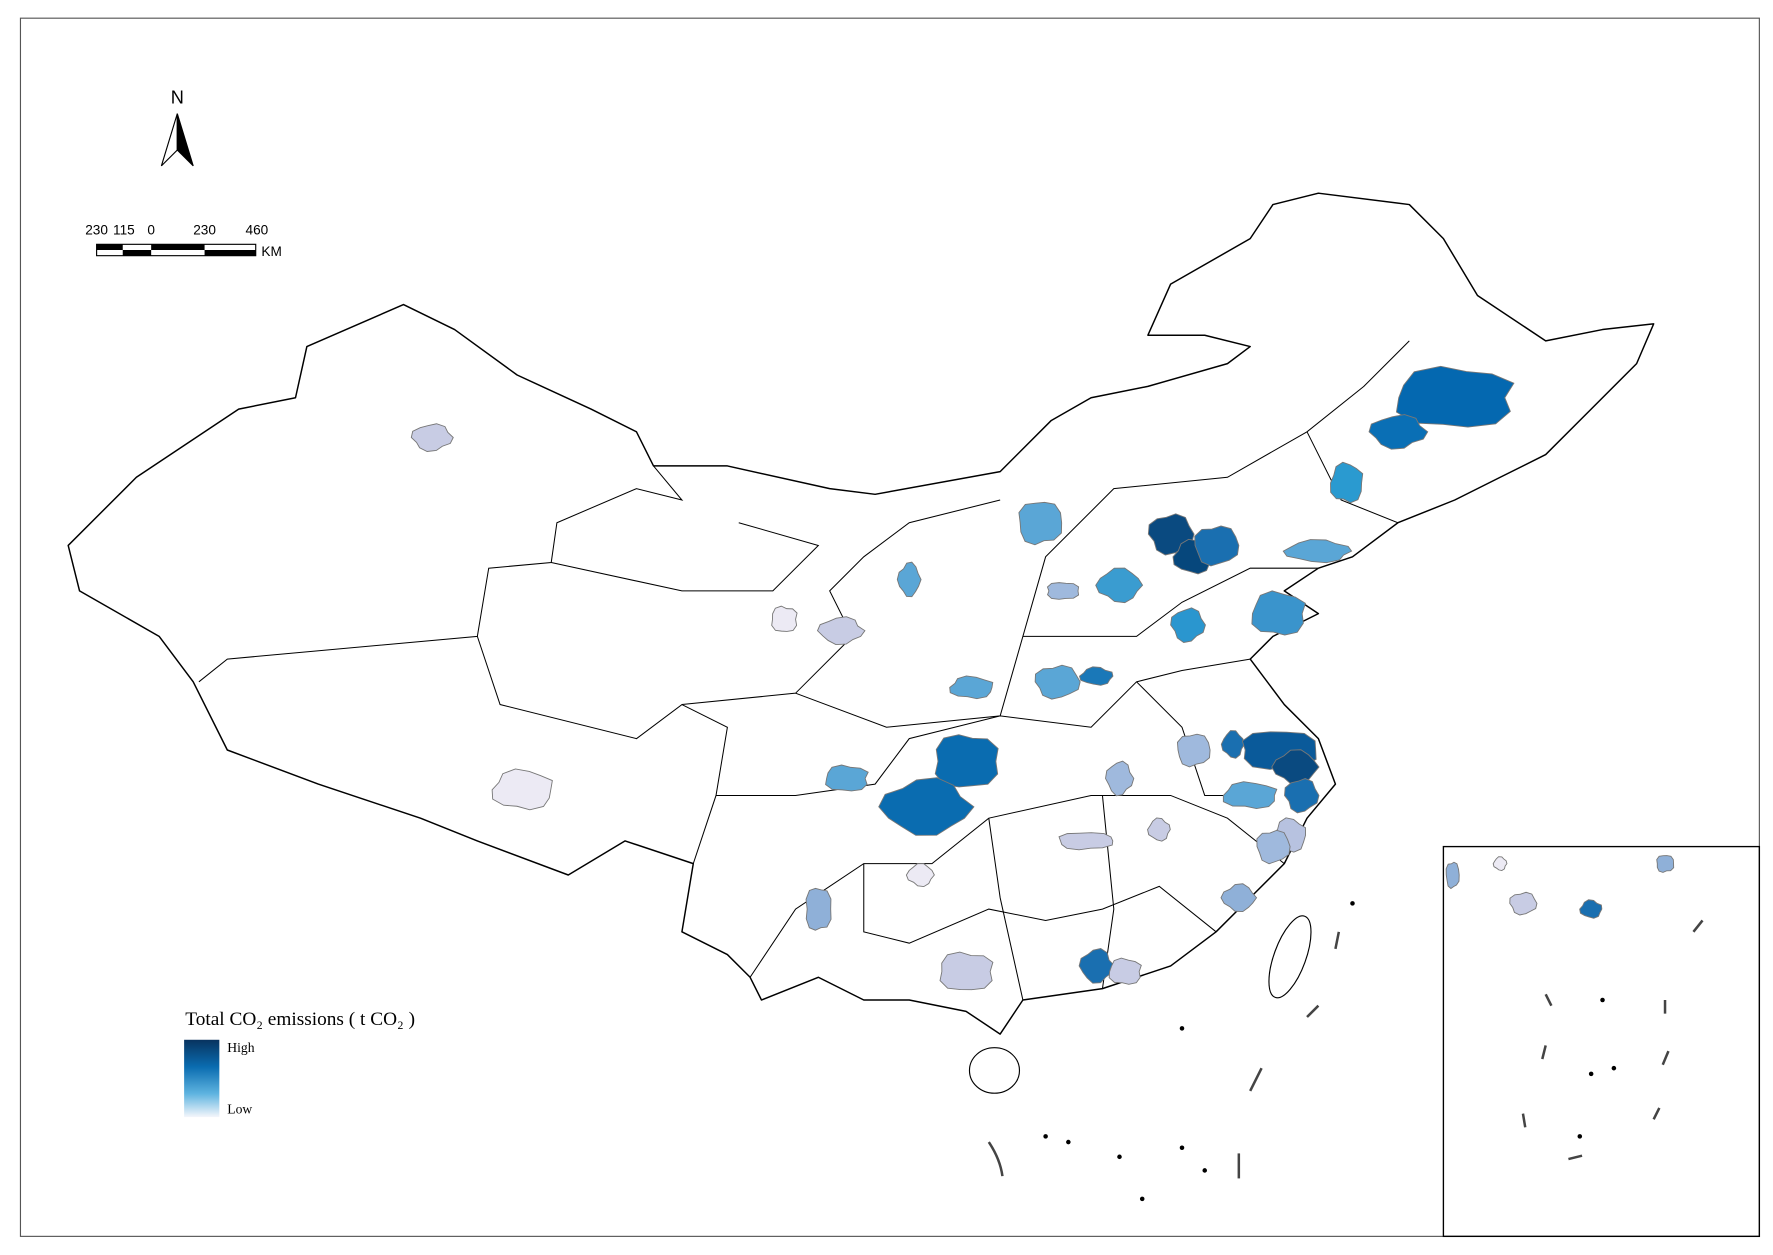 The height and width of the screenshot is (1255, 1773). What do you see at coordinates (1601, 1041) in the screenshot?
I see `inset-frame` at bounding box center [1601, 1041].